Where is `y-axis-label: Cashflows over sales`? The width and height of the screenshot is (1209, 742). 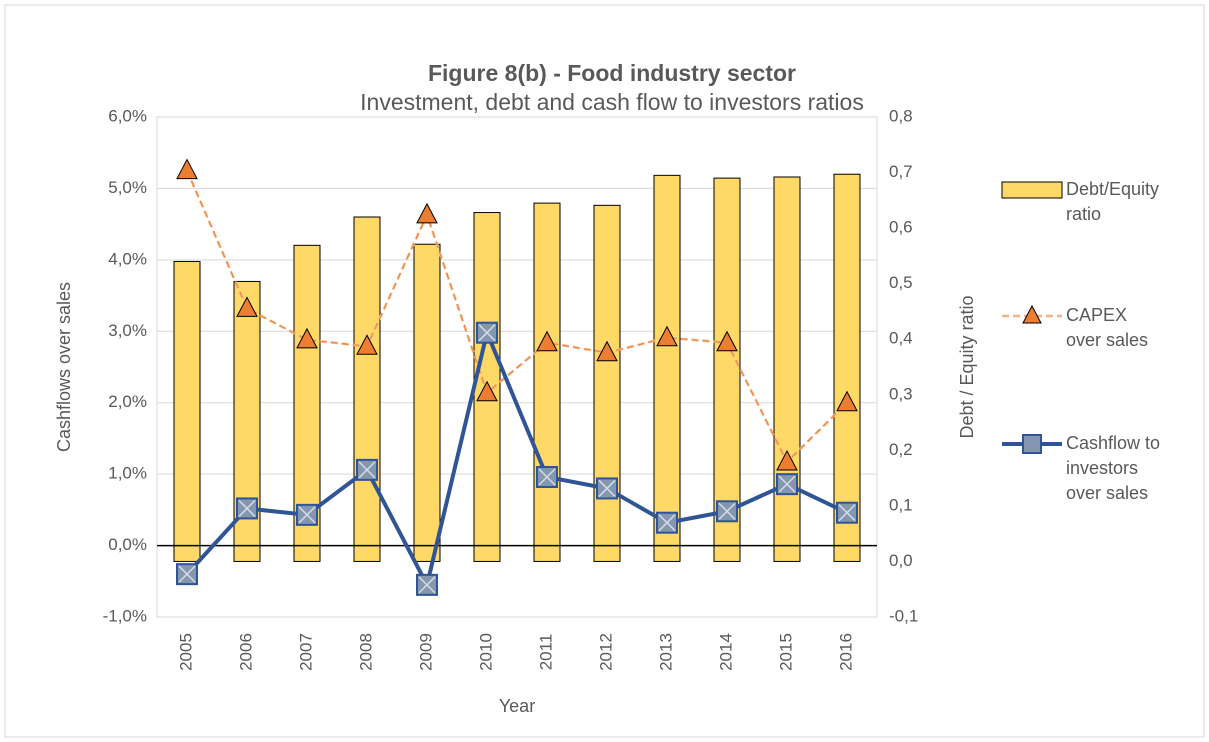
y-axis-label: Cashflows over sales is located at coordinates (64, 367).